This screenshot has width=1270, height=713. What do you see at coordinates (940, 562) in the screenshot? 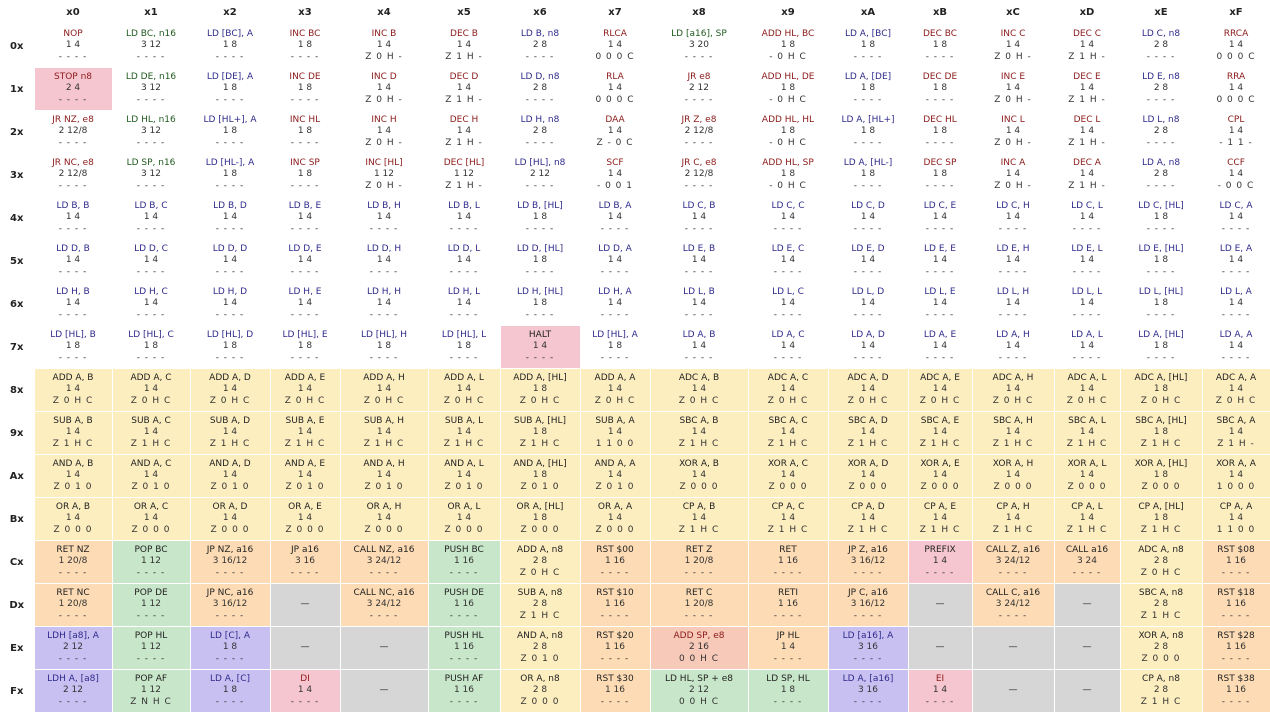
I see `opcode-cell: PREFIX 1 4- - - -` at bounding box center [940, 562].